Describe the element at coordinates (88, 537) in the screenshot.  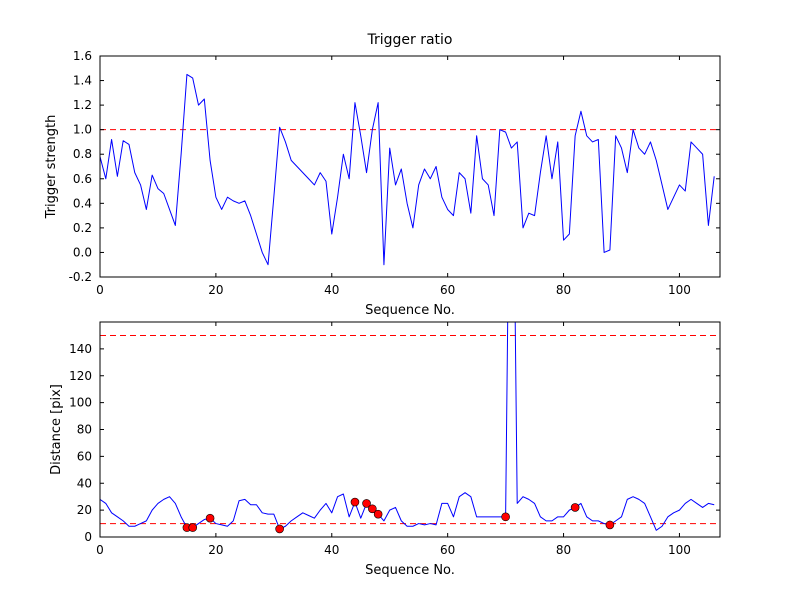
I see `bottom-plot-y-tick-label: 0` at that location.